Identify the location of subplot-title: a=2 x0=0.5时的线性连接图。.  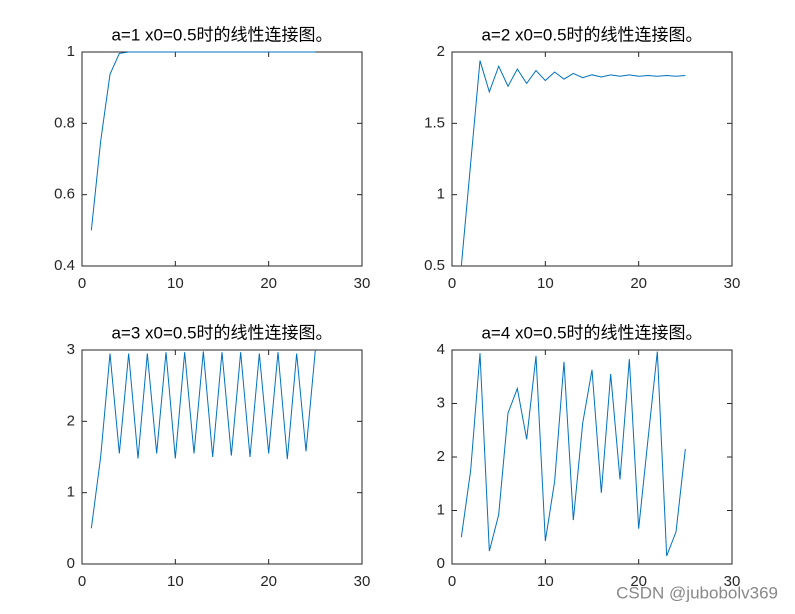
(591, 34).